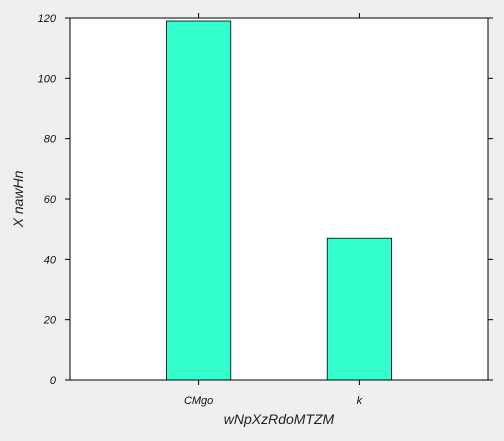 The image size is (504, 441). I want to click on y-tick-label-60: 60, so click(50, 200).